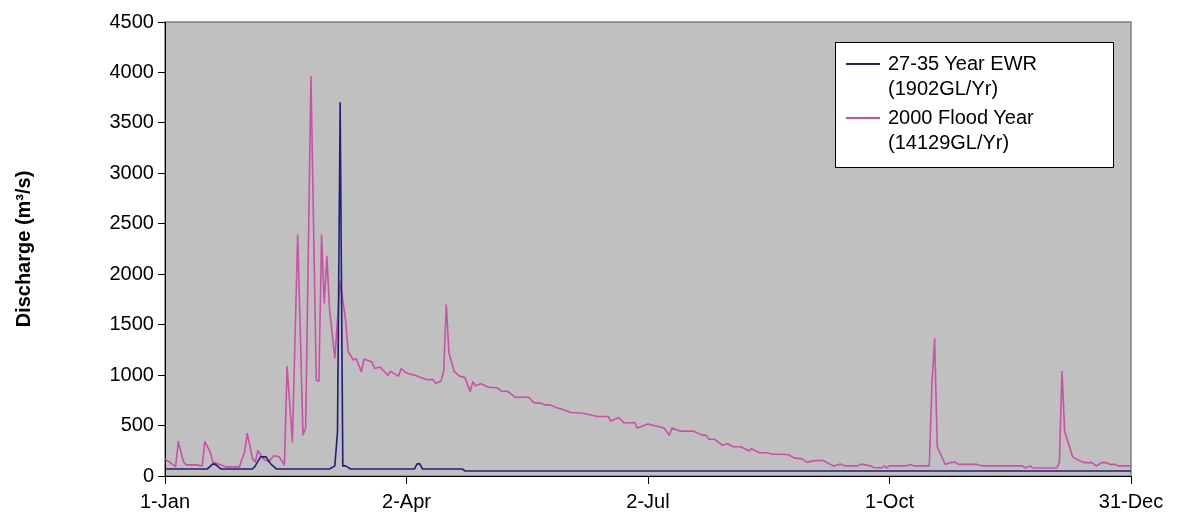  I want to click on y-tick-label: 4500, so click(131, 20).